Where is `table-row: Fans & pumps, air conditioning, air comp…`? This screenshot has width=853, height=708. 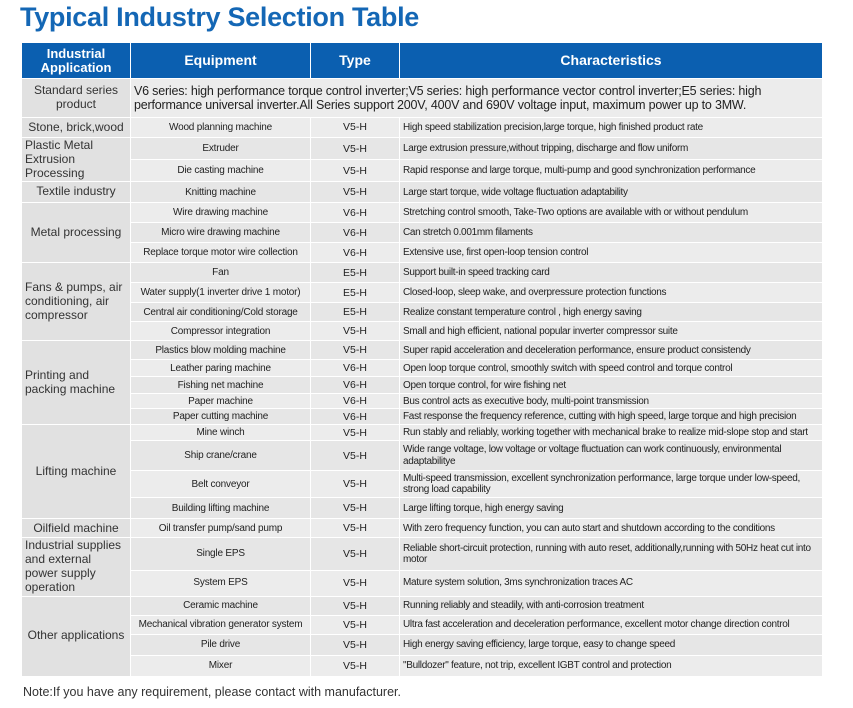 table-row: Fans & pumps, air conditioning, air comp… is located at coordinates (422, 302).